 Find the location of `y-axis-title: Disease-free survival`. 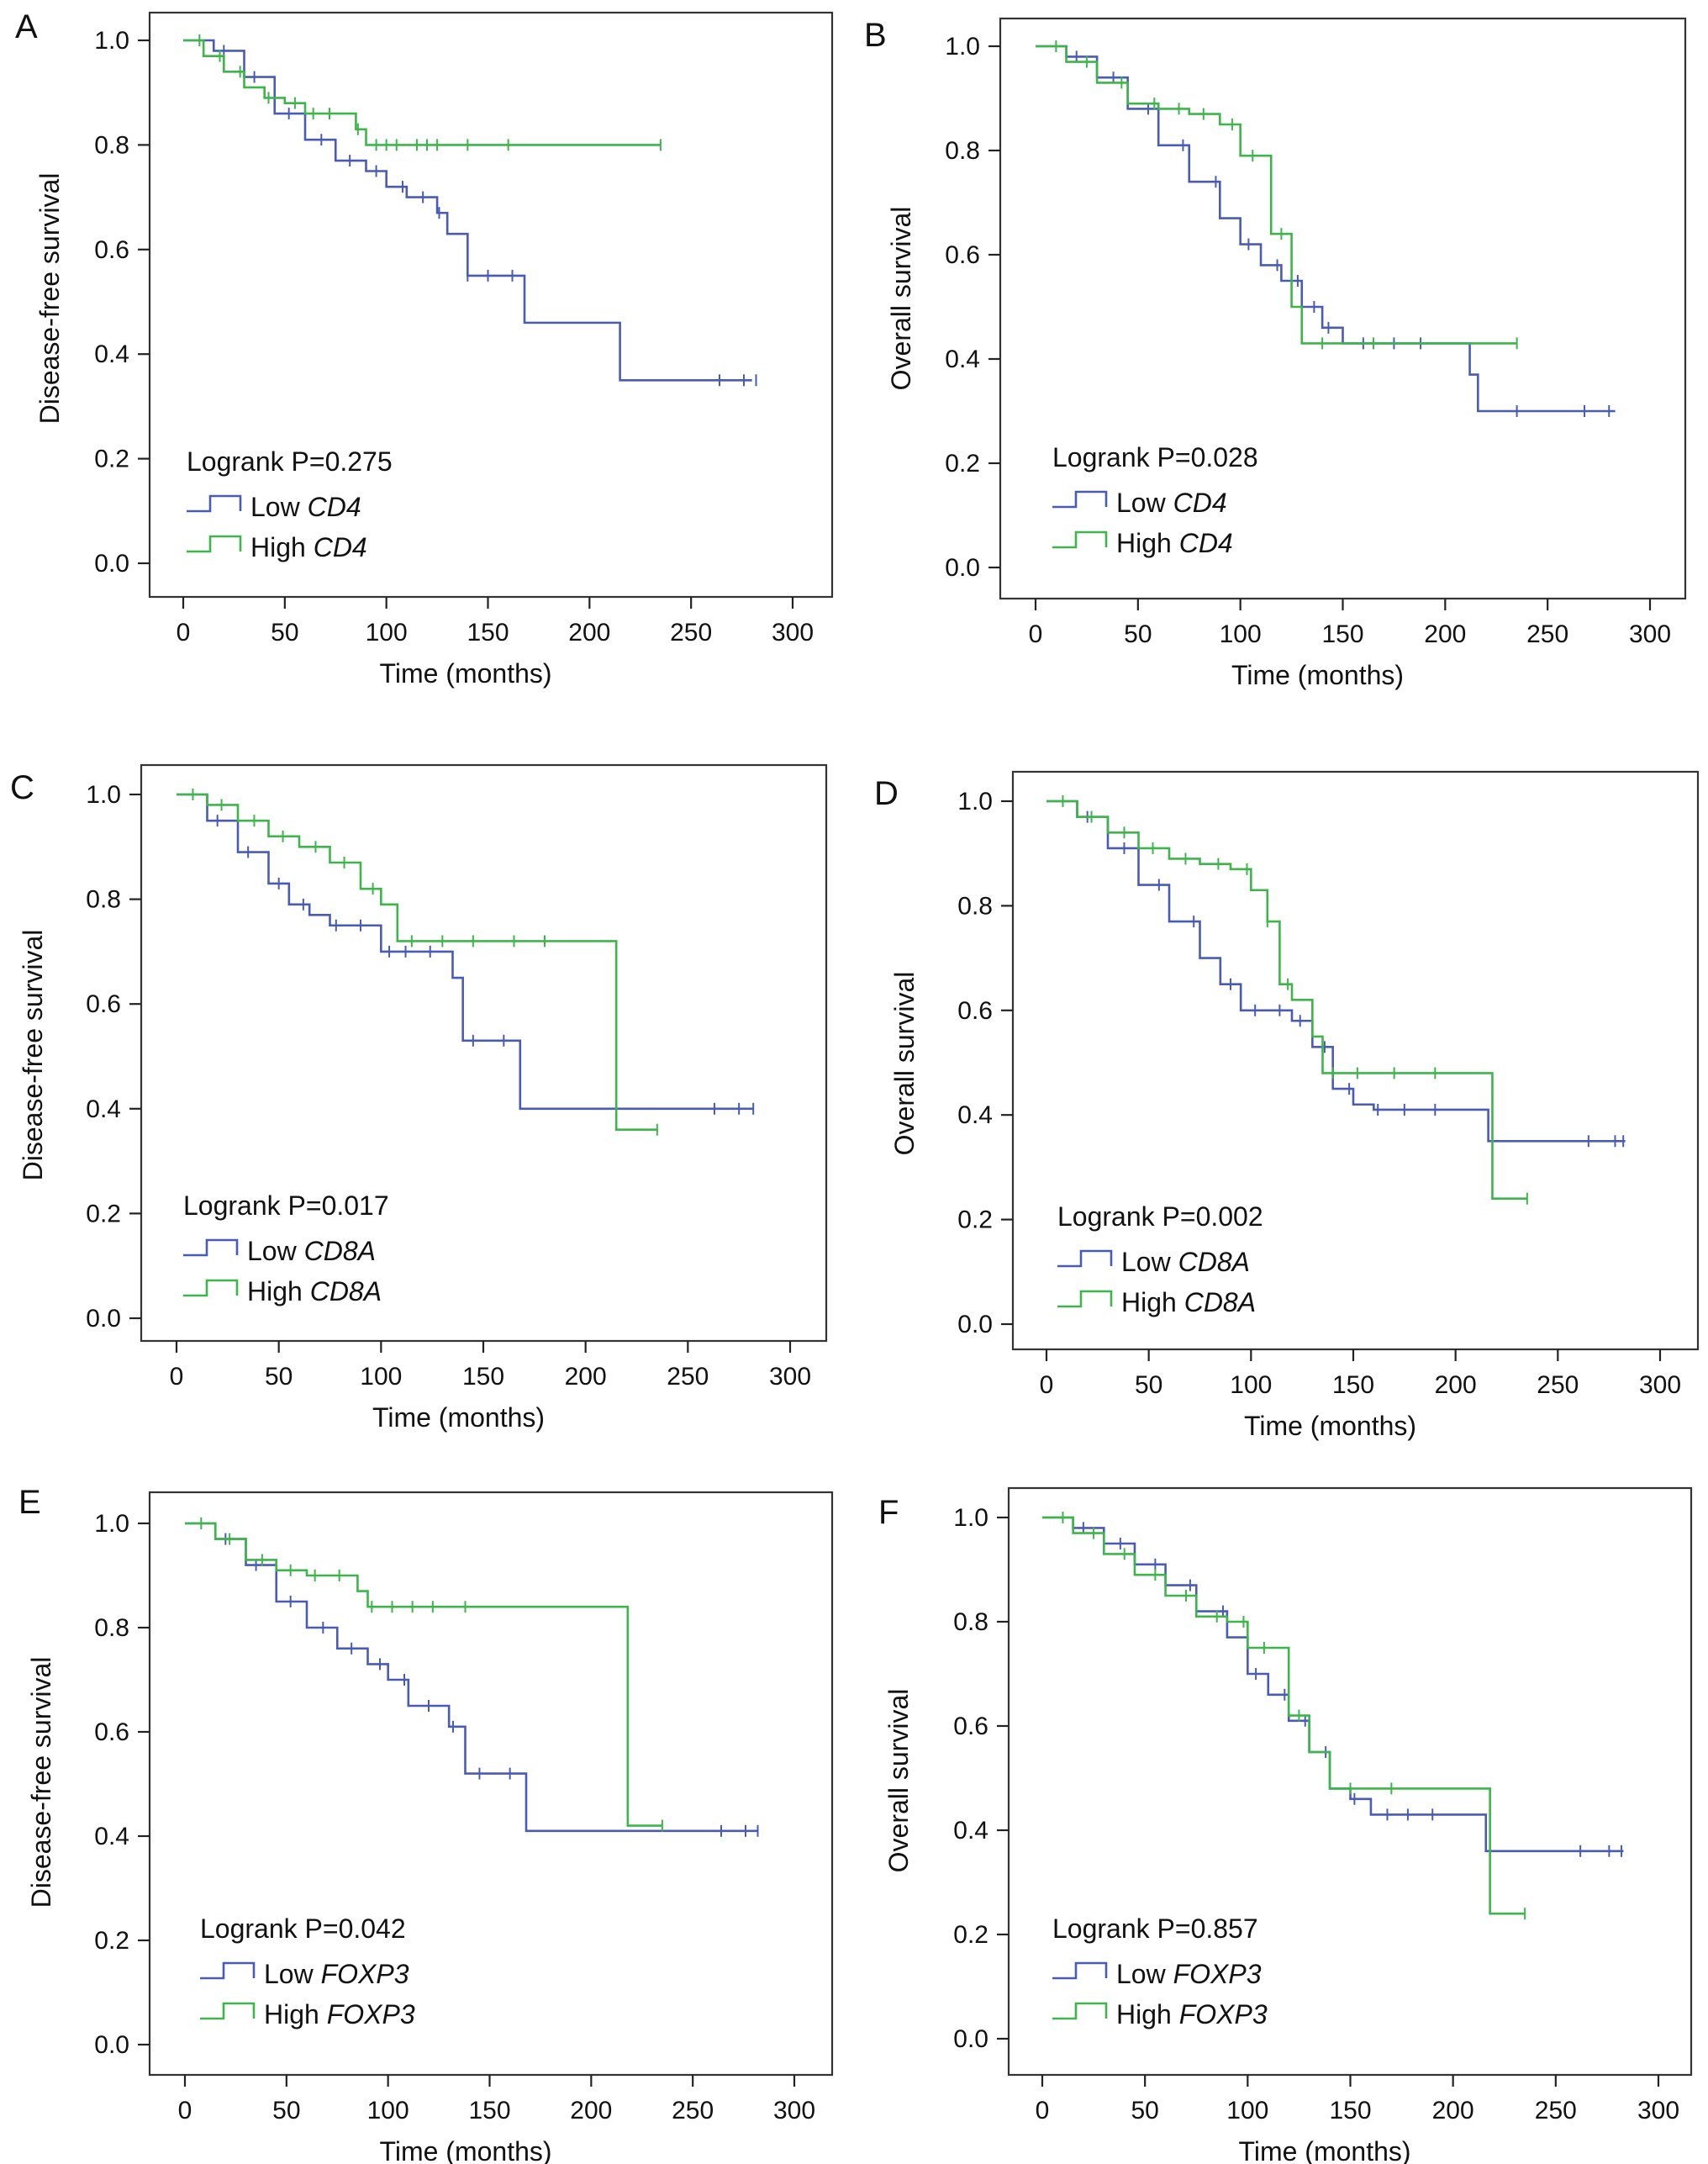

y-axis-title: Disease-free survival is located at coordinates (33, 1055).